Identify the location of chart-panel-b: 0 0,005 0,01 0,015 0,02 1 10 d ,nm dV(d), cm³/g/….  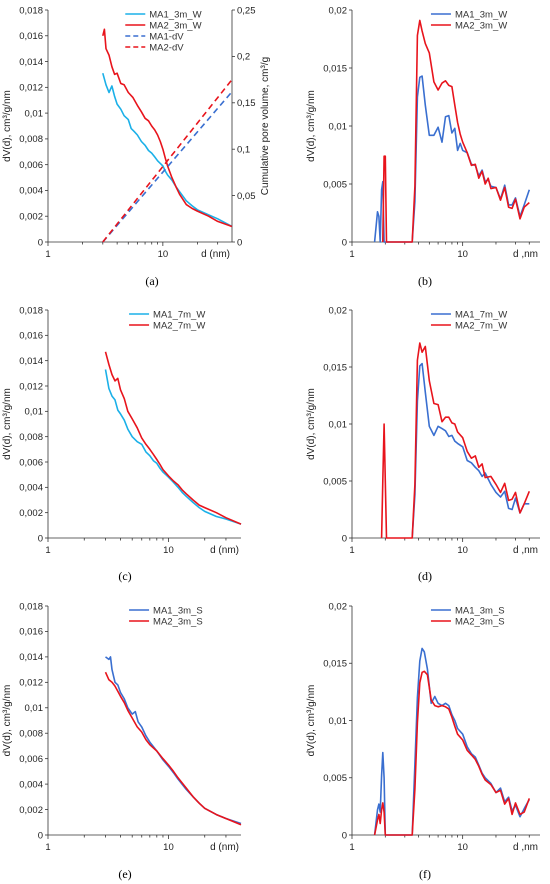
(423, 146).